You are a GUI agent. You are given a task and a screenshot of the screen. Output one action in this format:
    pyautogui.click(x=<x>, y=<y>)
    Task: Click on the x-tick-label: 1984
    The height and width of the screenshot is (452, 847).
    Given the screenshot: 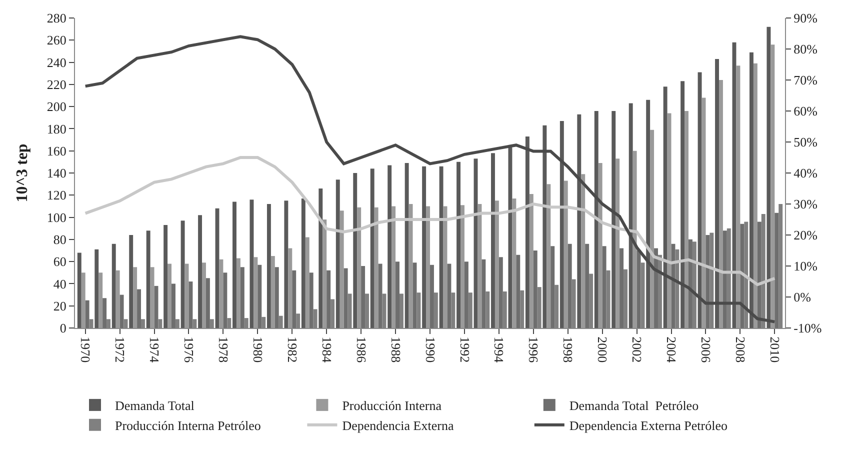 What is the action you would take?
    pyautogui.click(x=326, y=350)
    